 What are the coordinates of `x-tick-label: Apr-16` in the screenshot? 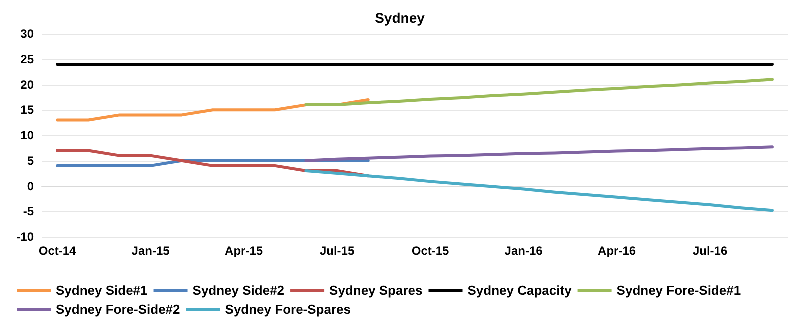 It's located at (617, 251).